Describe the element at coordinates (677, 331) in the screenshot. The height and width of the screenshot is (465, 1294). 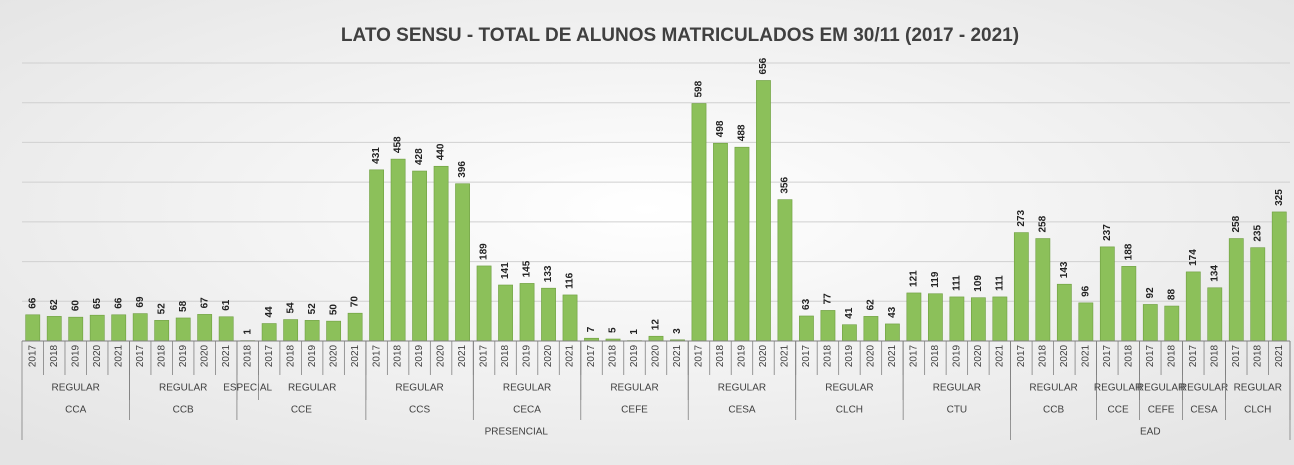
I see `value-label: 3` at that location.